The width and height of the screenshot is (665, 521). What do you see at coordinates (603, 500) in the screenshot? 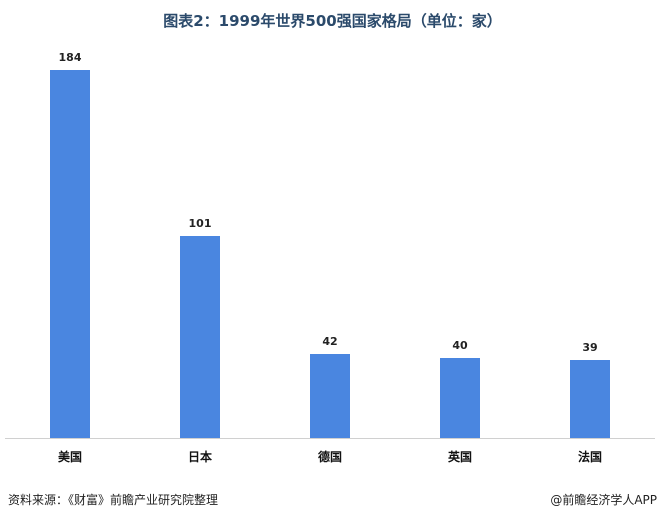
I see `brand-note: @前瞻经济学人APP` at bounding box center [603, 500].